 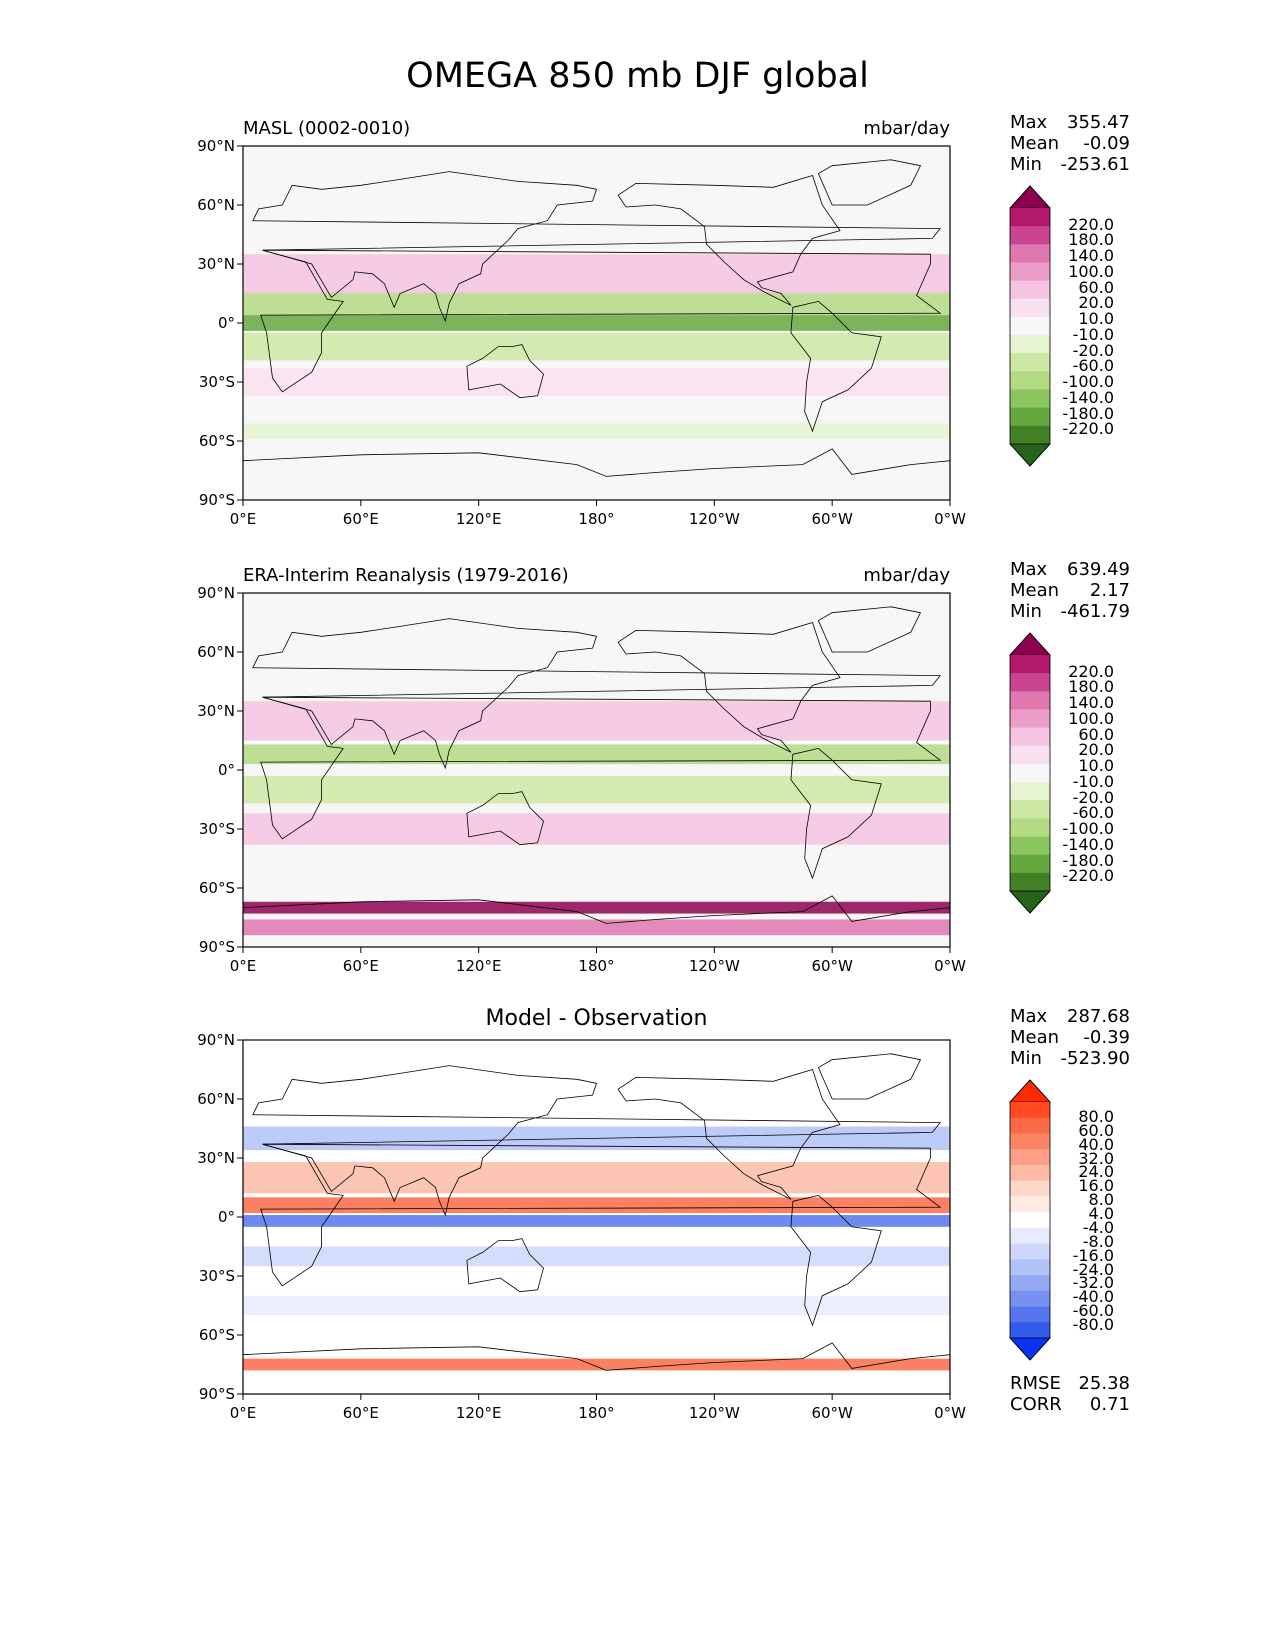 What do you see at coordinates (1098, 1227) in the screenshot?
I see `colorbar-label: -4.0` at bounding box center [1098, 1227].